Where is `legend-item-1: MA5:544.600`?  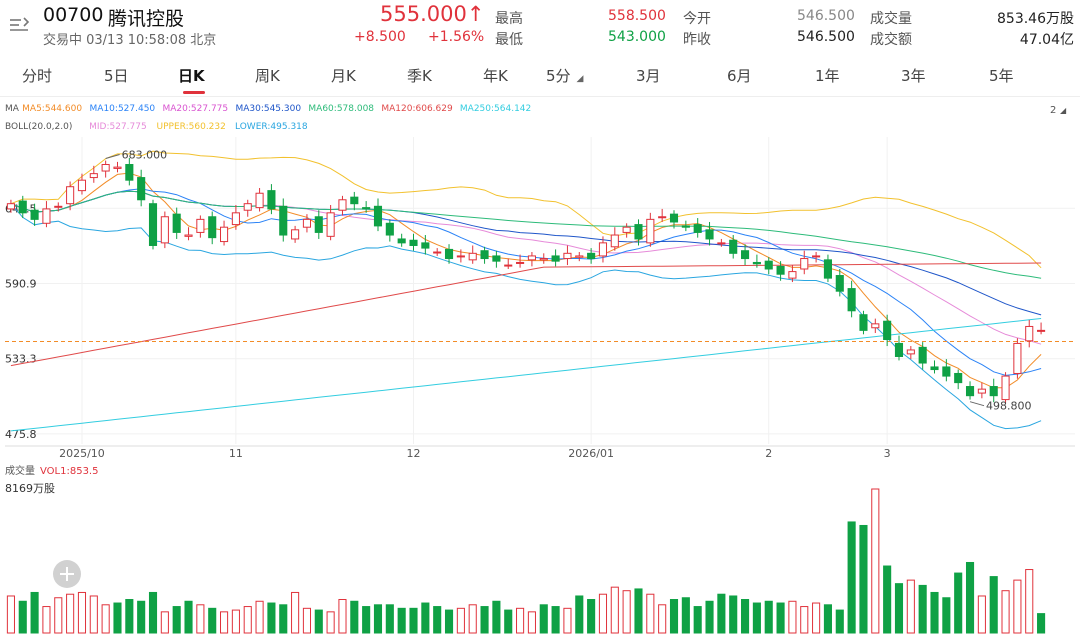
legend-item-1: MA5:544.600 is located at coordinates (52, 109).